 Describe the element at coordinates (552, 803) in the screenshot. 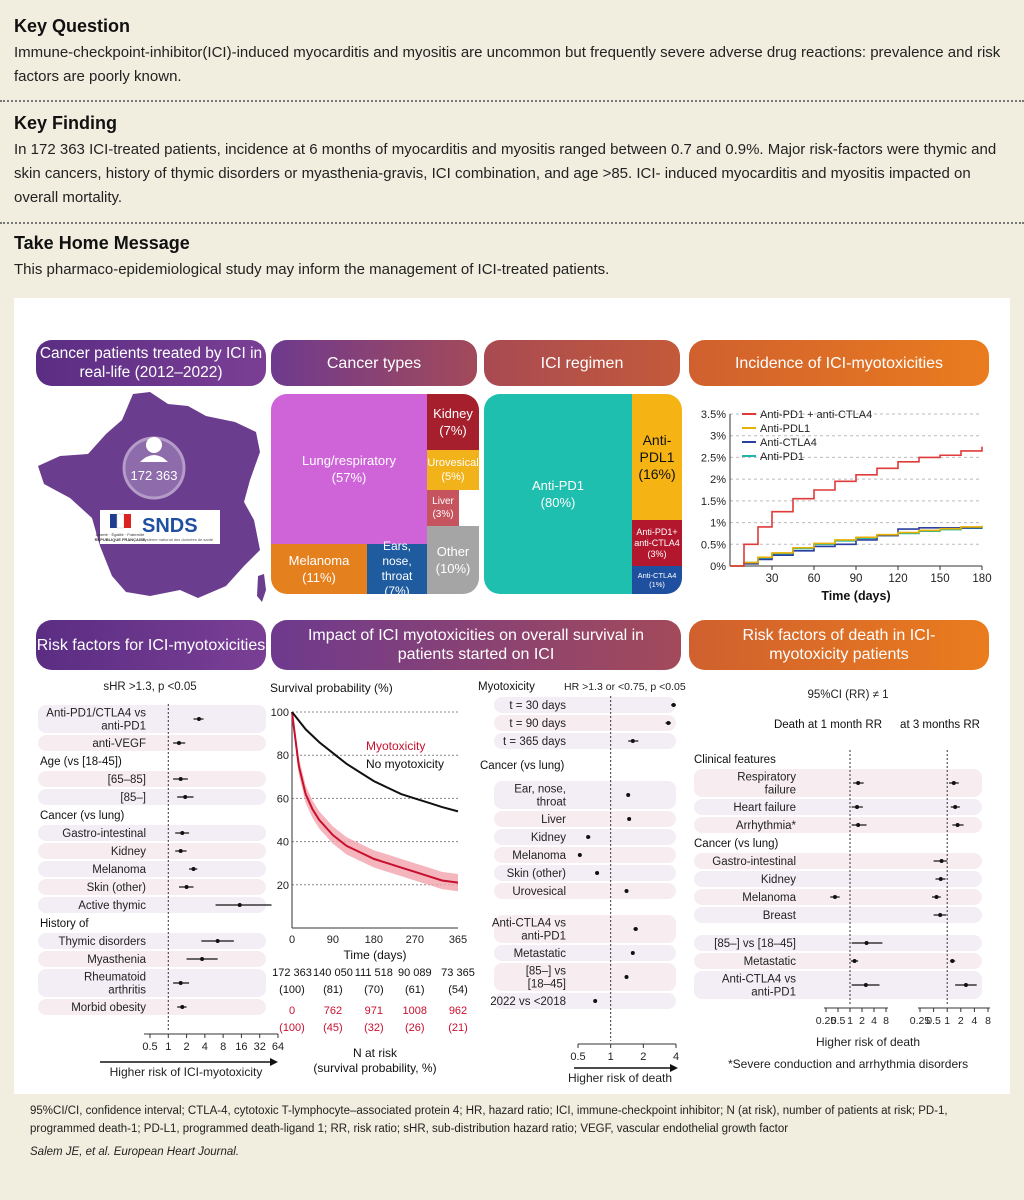

I see `row-label: throat` at that location.